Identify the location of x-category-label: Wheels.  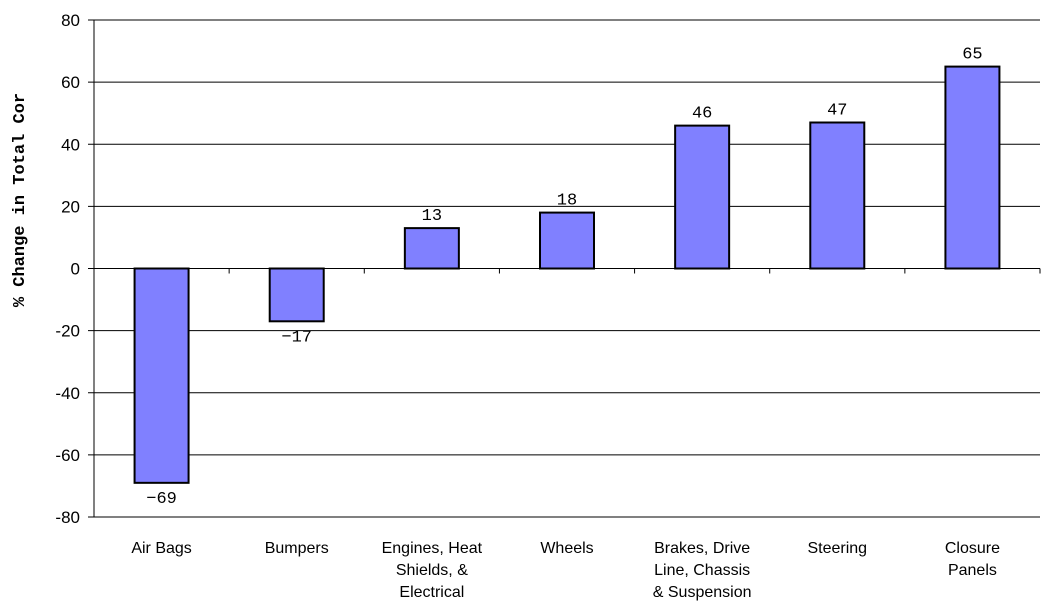
(566, 548).